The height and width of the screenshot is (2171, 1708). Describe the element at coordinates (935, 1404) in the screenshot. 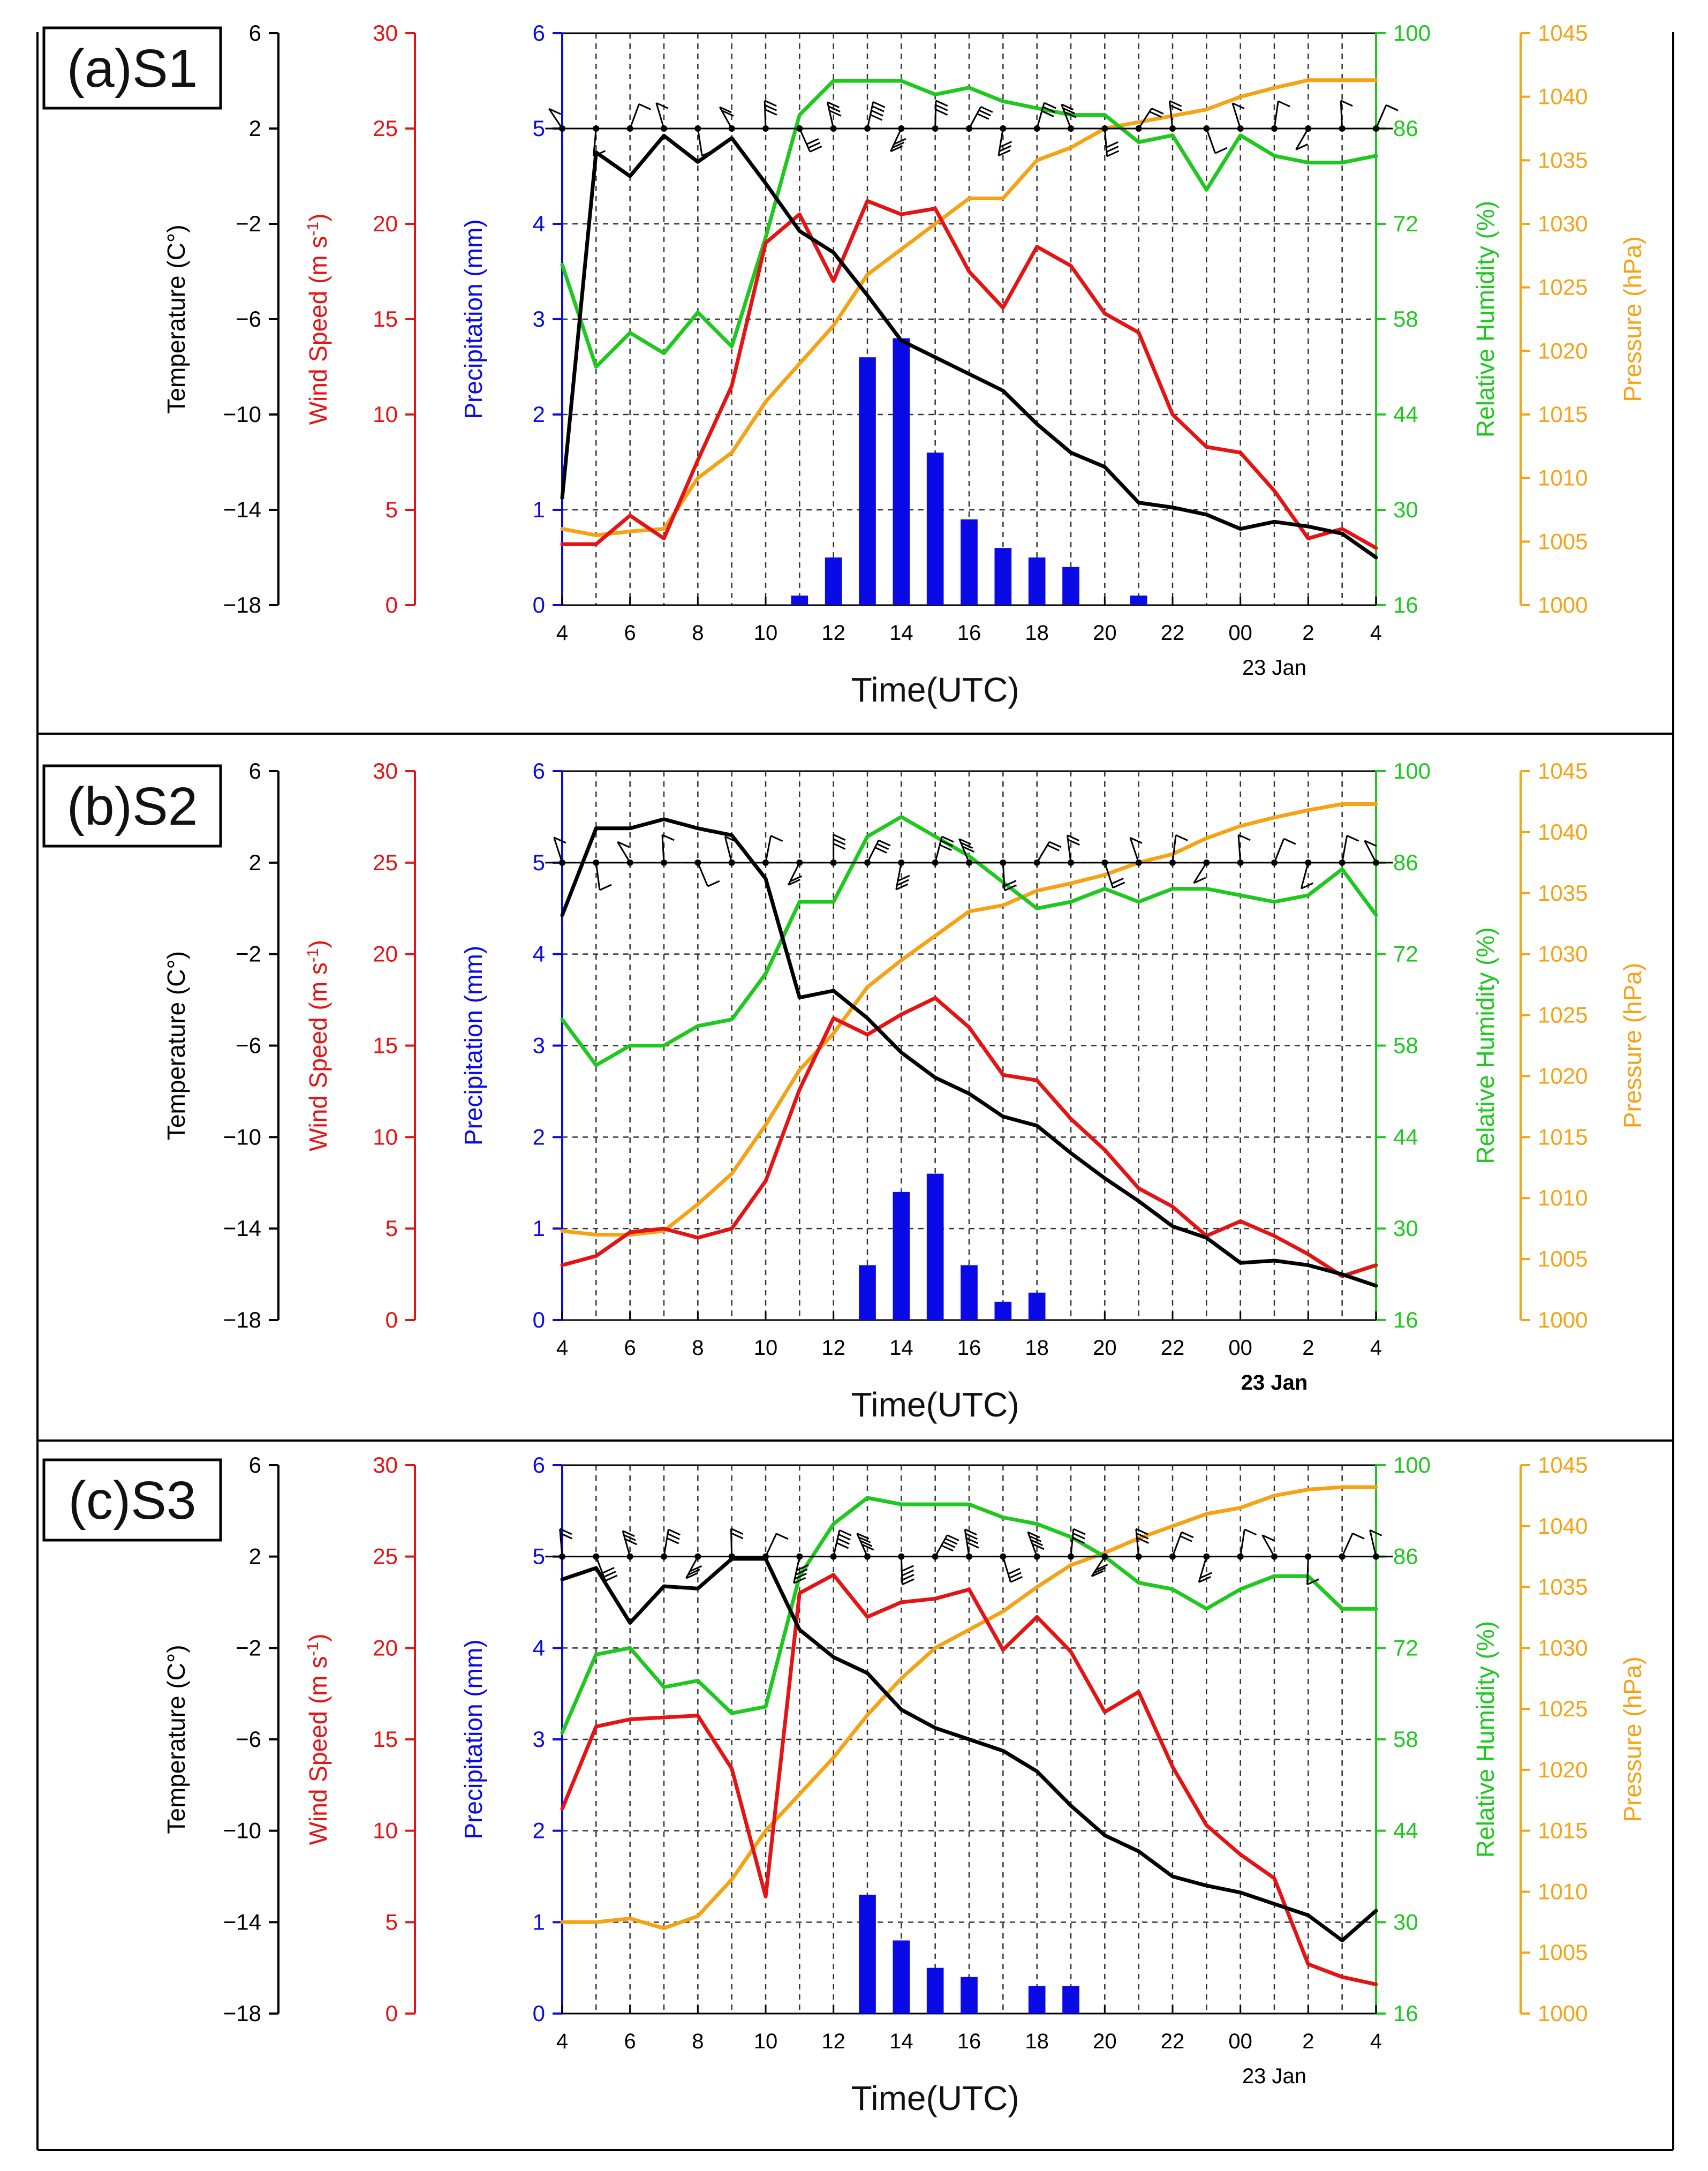

I see `x-axis-label: Time(UTC)` at that location.